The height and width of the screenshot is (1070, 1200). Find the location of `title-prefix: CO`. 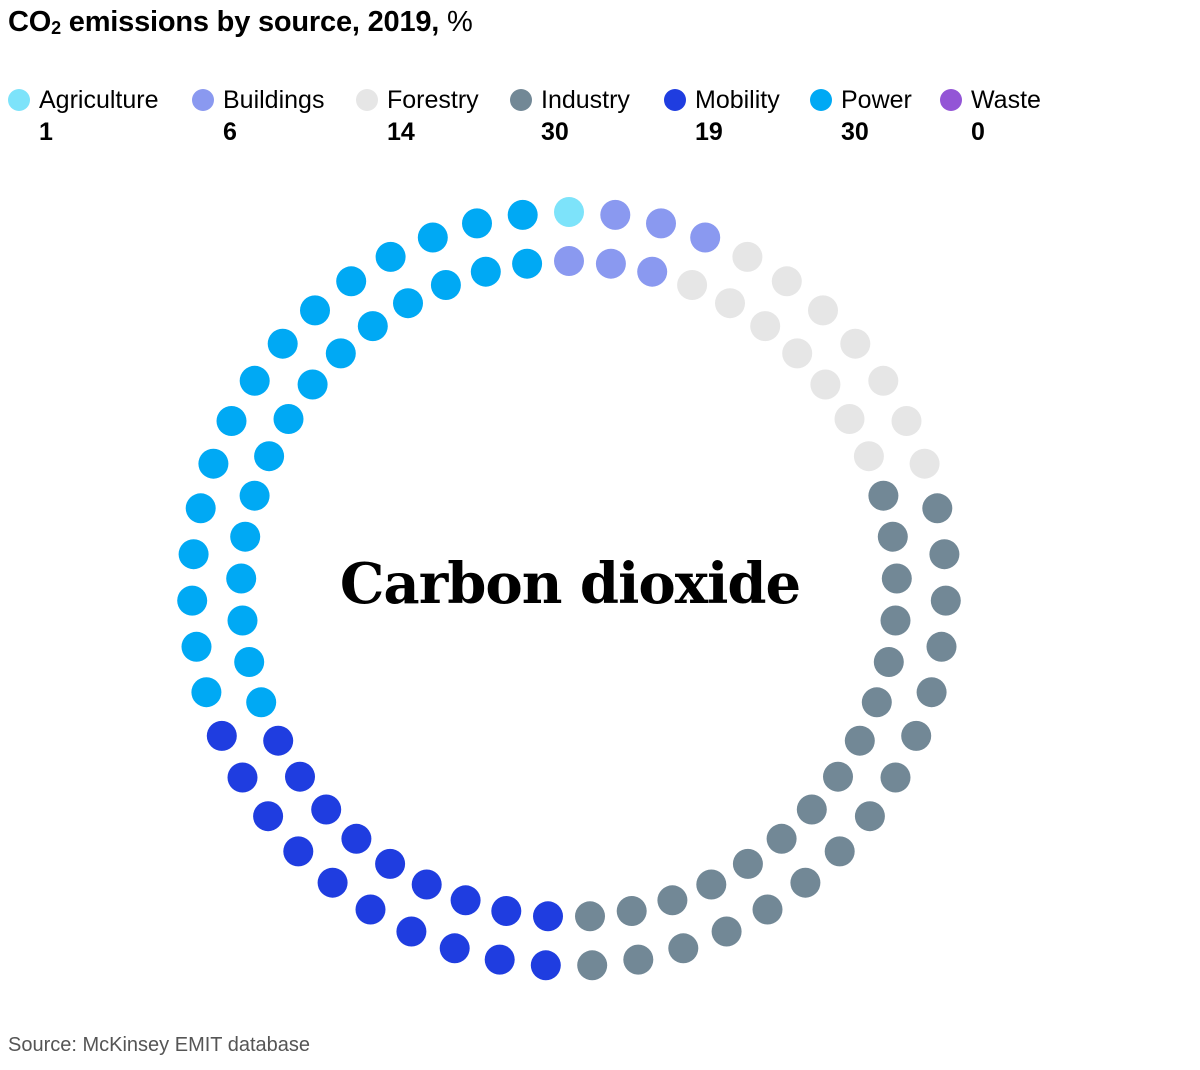

title-prefix: CO is located at coordinates (30, 22).